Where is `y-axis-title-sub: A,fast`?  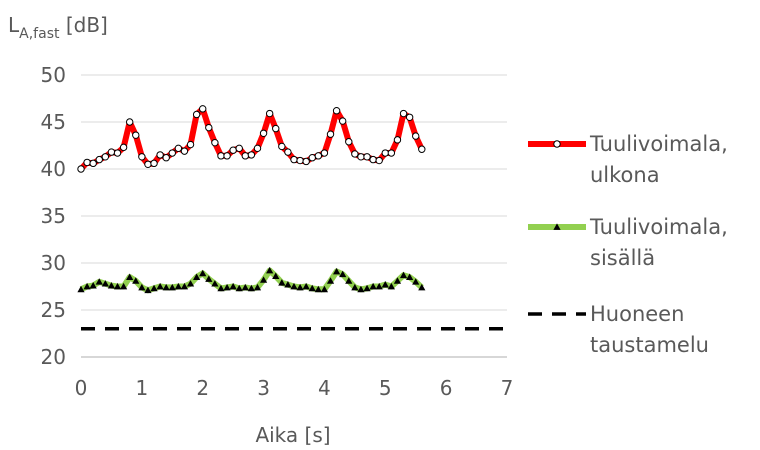 y-axis-title-sub: A,fast is located at coordinates (39, 34).